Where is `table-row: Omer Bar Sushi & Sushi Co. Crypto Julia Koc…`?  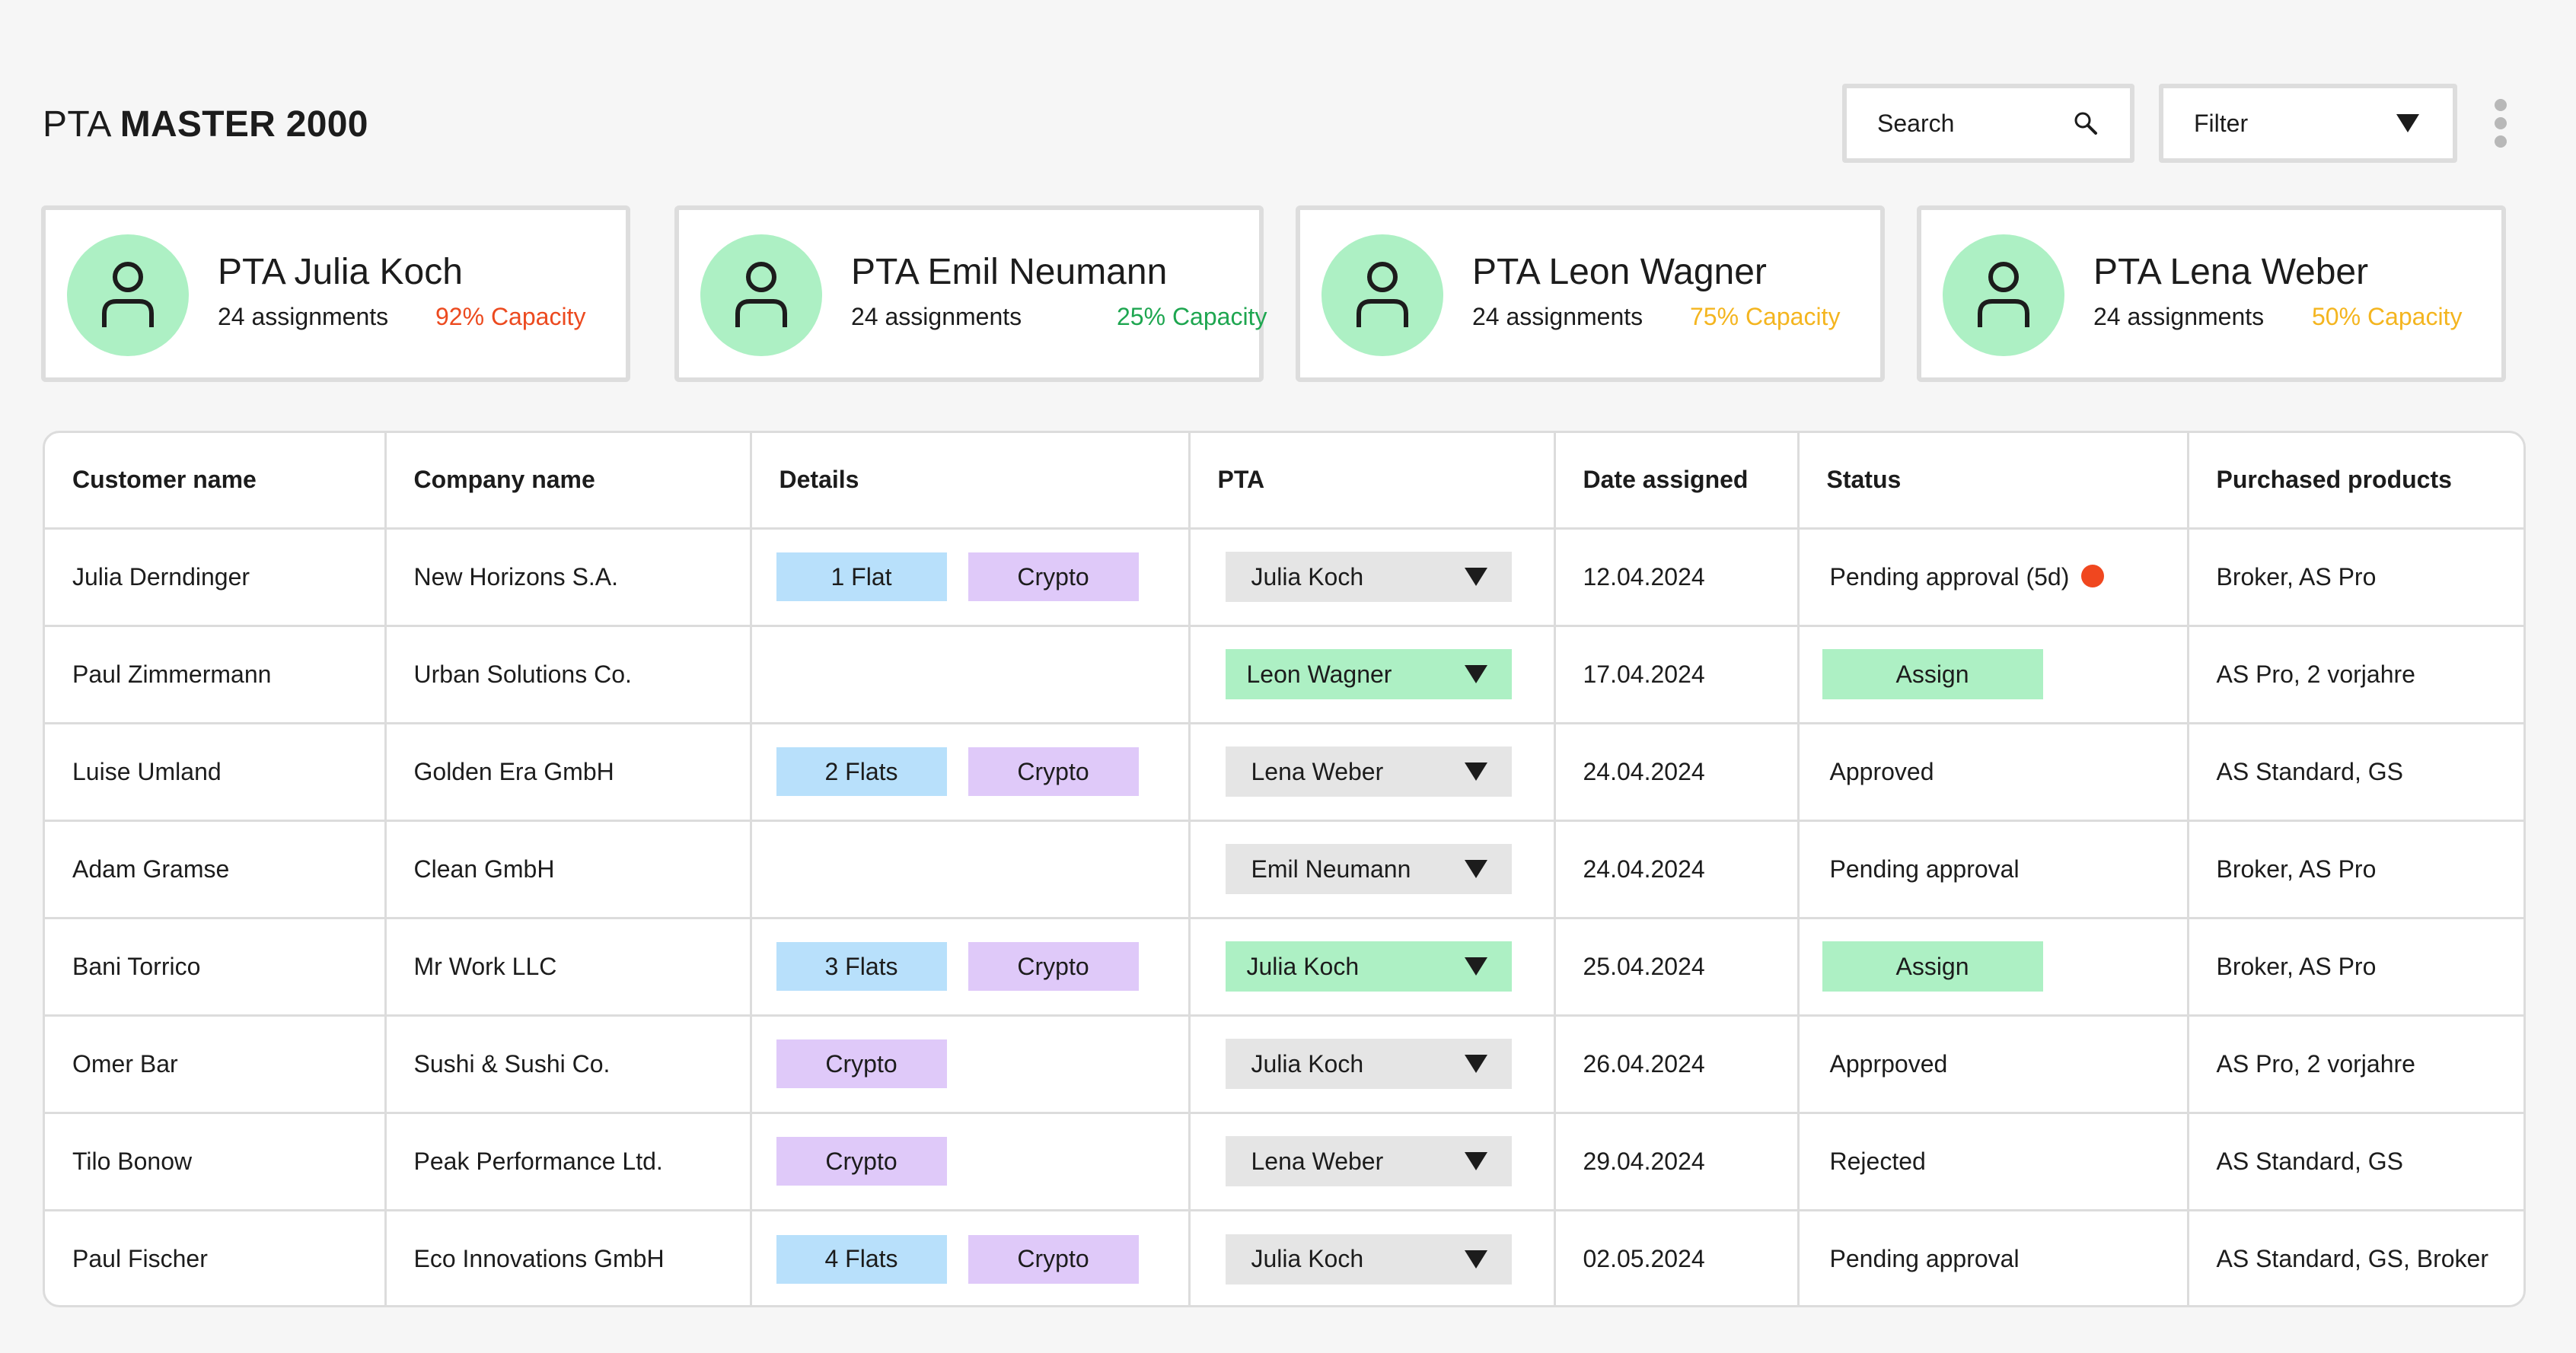 table-row: Omer Bar Sushi & Sushi Co. Crypto Julia Koc… is located at coordinates (1284, 1064).